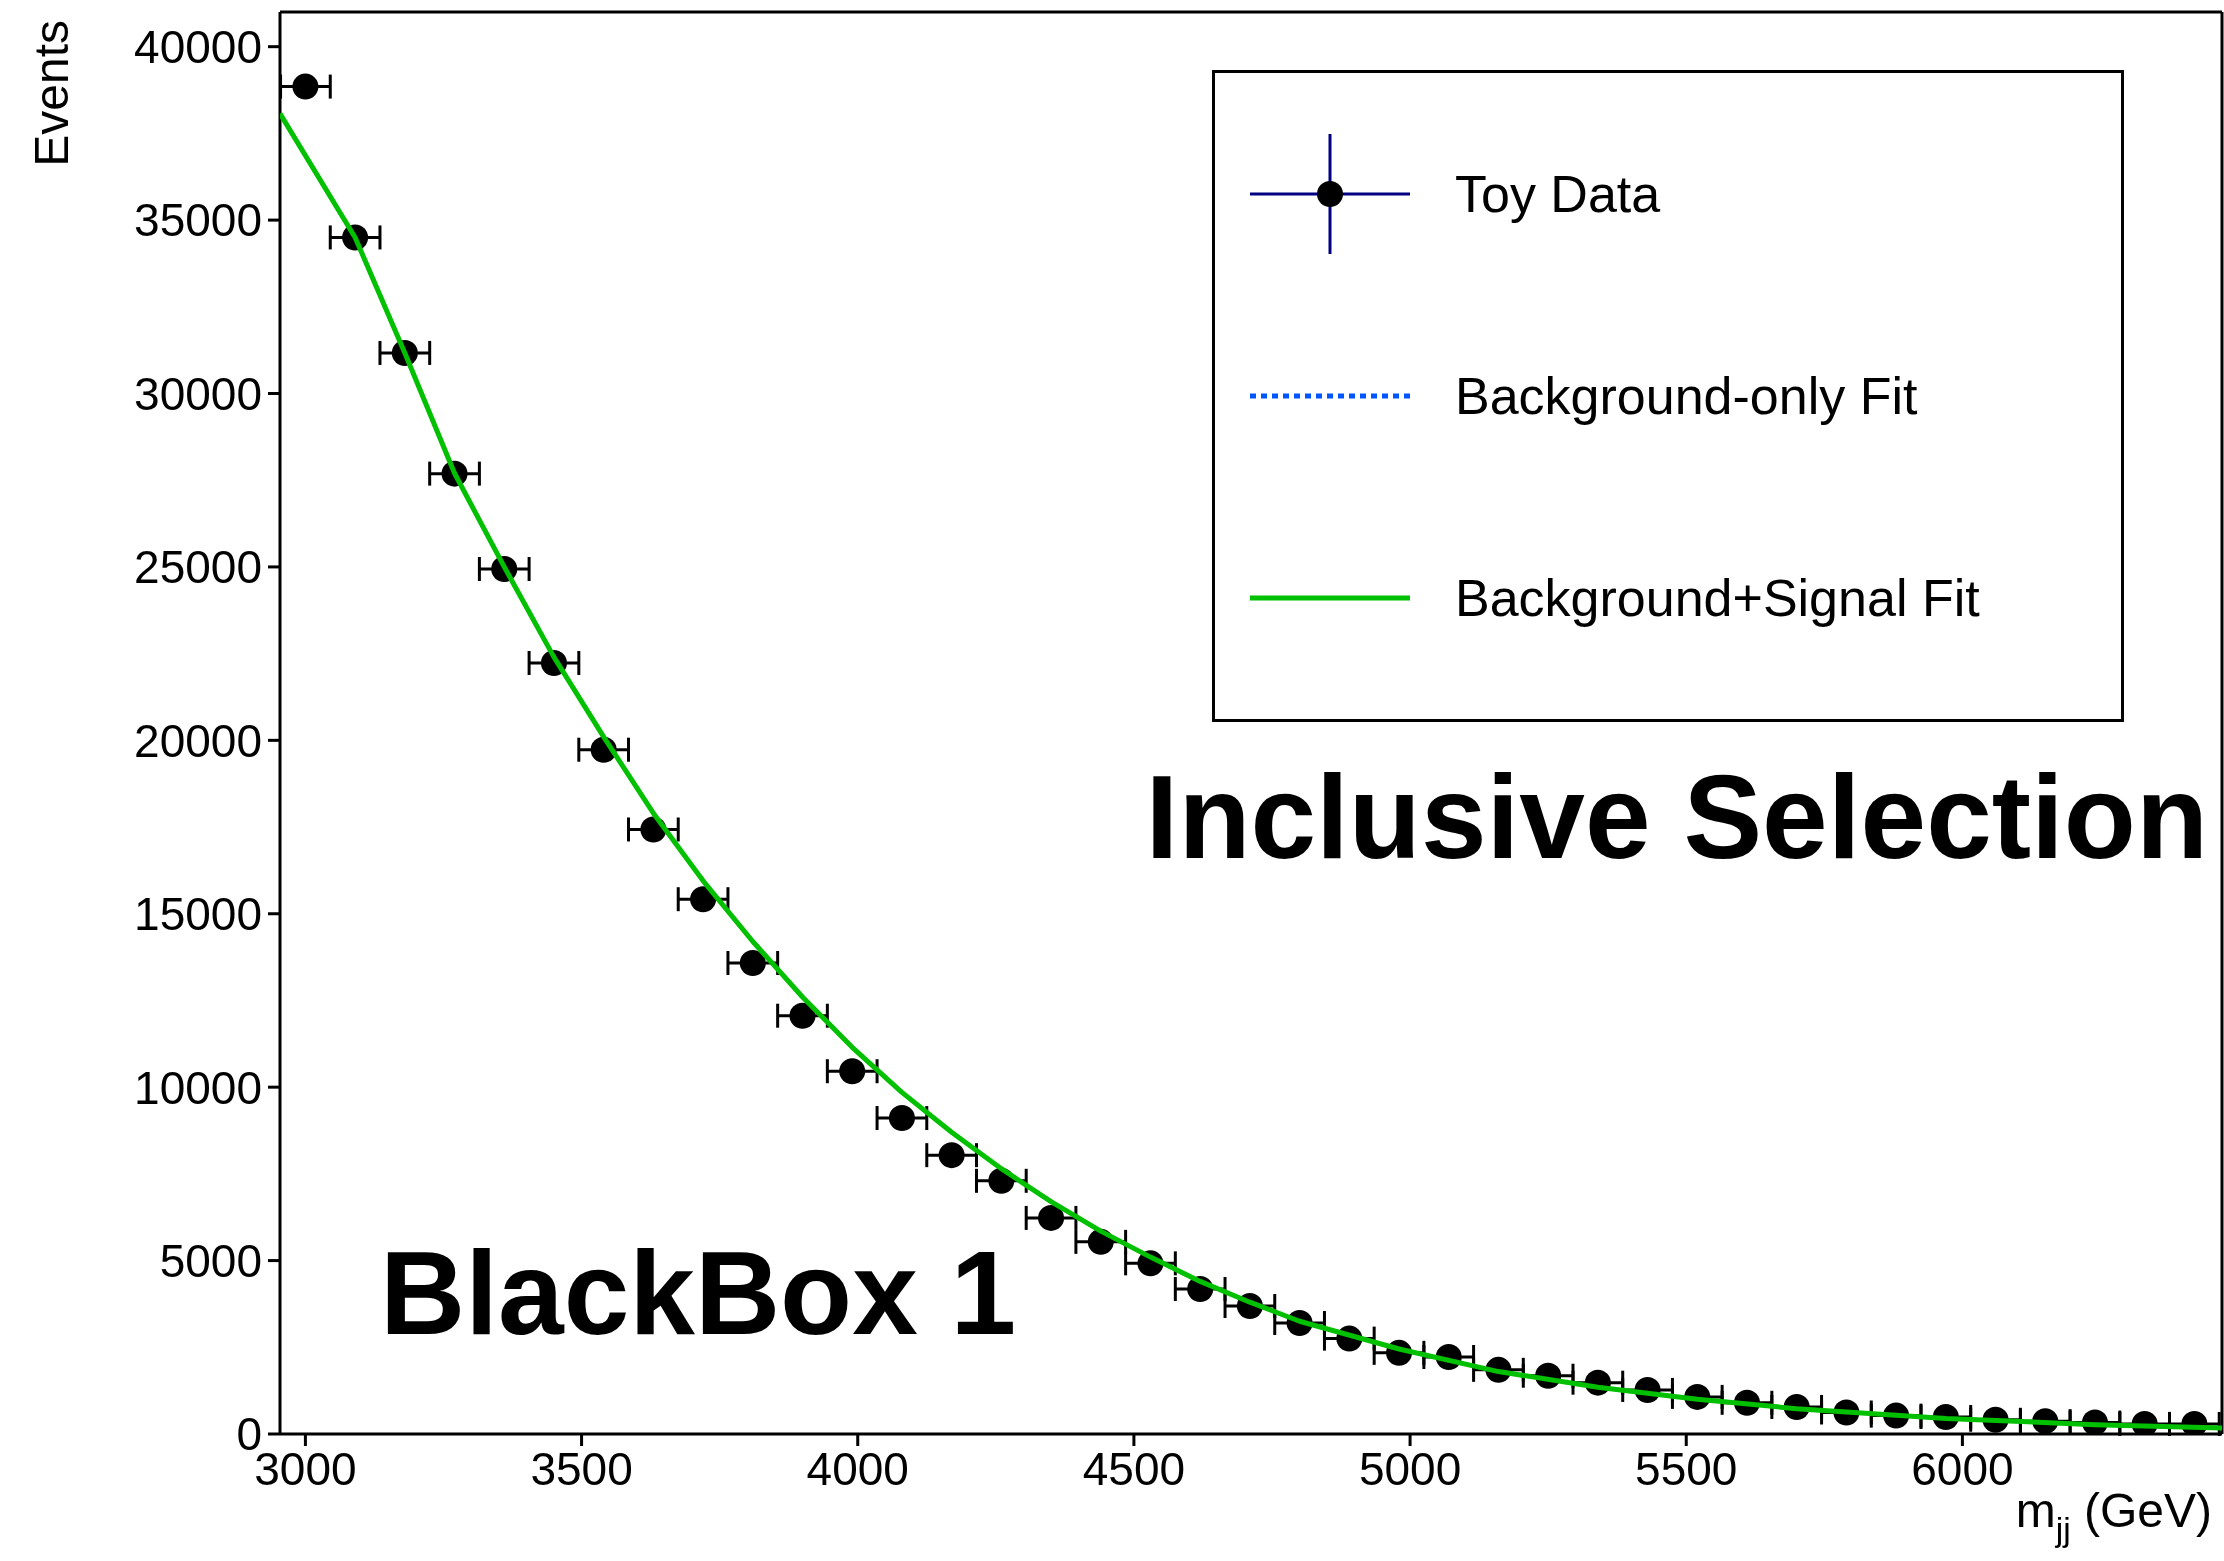 The width and height of the screenshot is (2224, 1561). Describe the element at coordinates (1717, 598) in the screenshot. I see `legend-label: Background+Signal Fit` at that location.